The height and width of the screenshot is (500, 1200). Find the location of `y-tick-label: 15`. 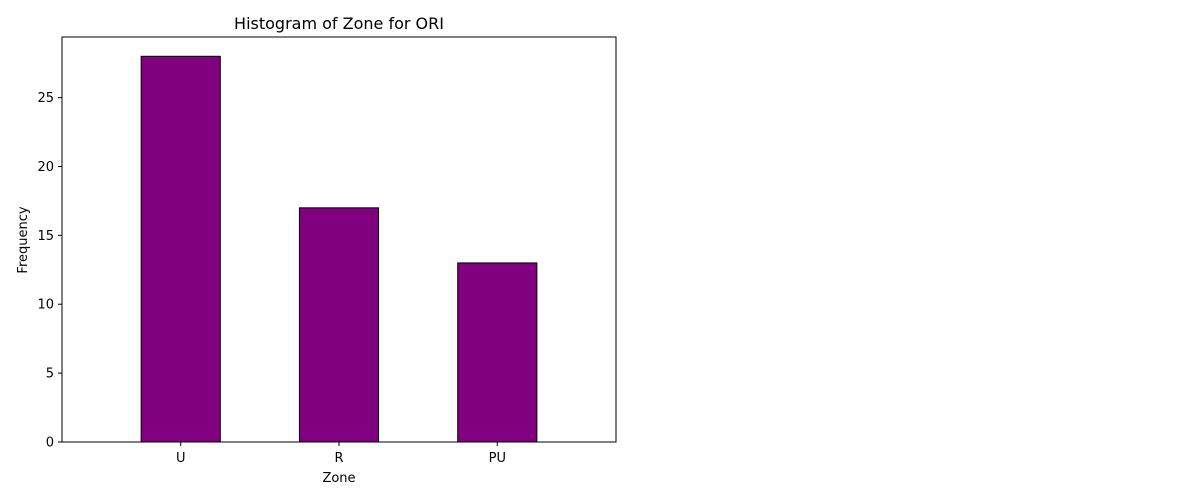

y-tick-label: 15 is located at coordinates (45, 236).